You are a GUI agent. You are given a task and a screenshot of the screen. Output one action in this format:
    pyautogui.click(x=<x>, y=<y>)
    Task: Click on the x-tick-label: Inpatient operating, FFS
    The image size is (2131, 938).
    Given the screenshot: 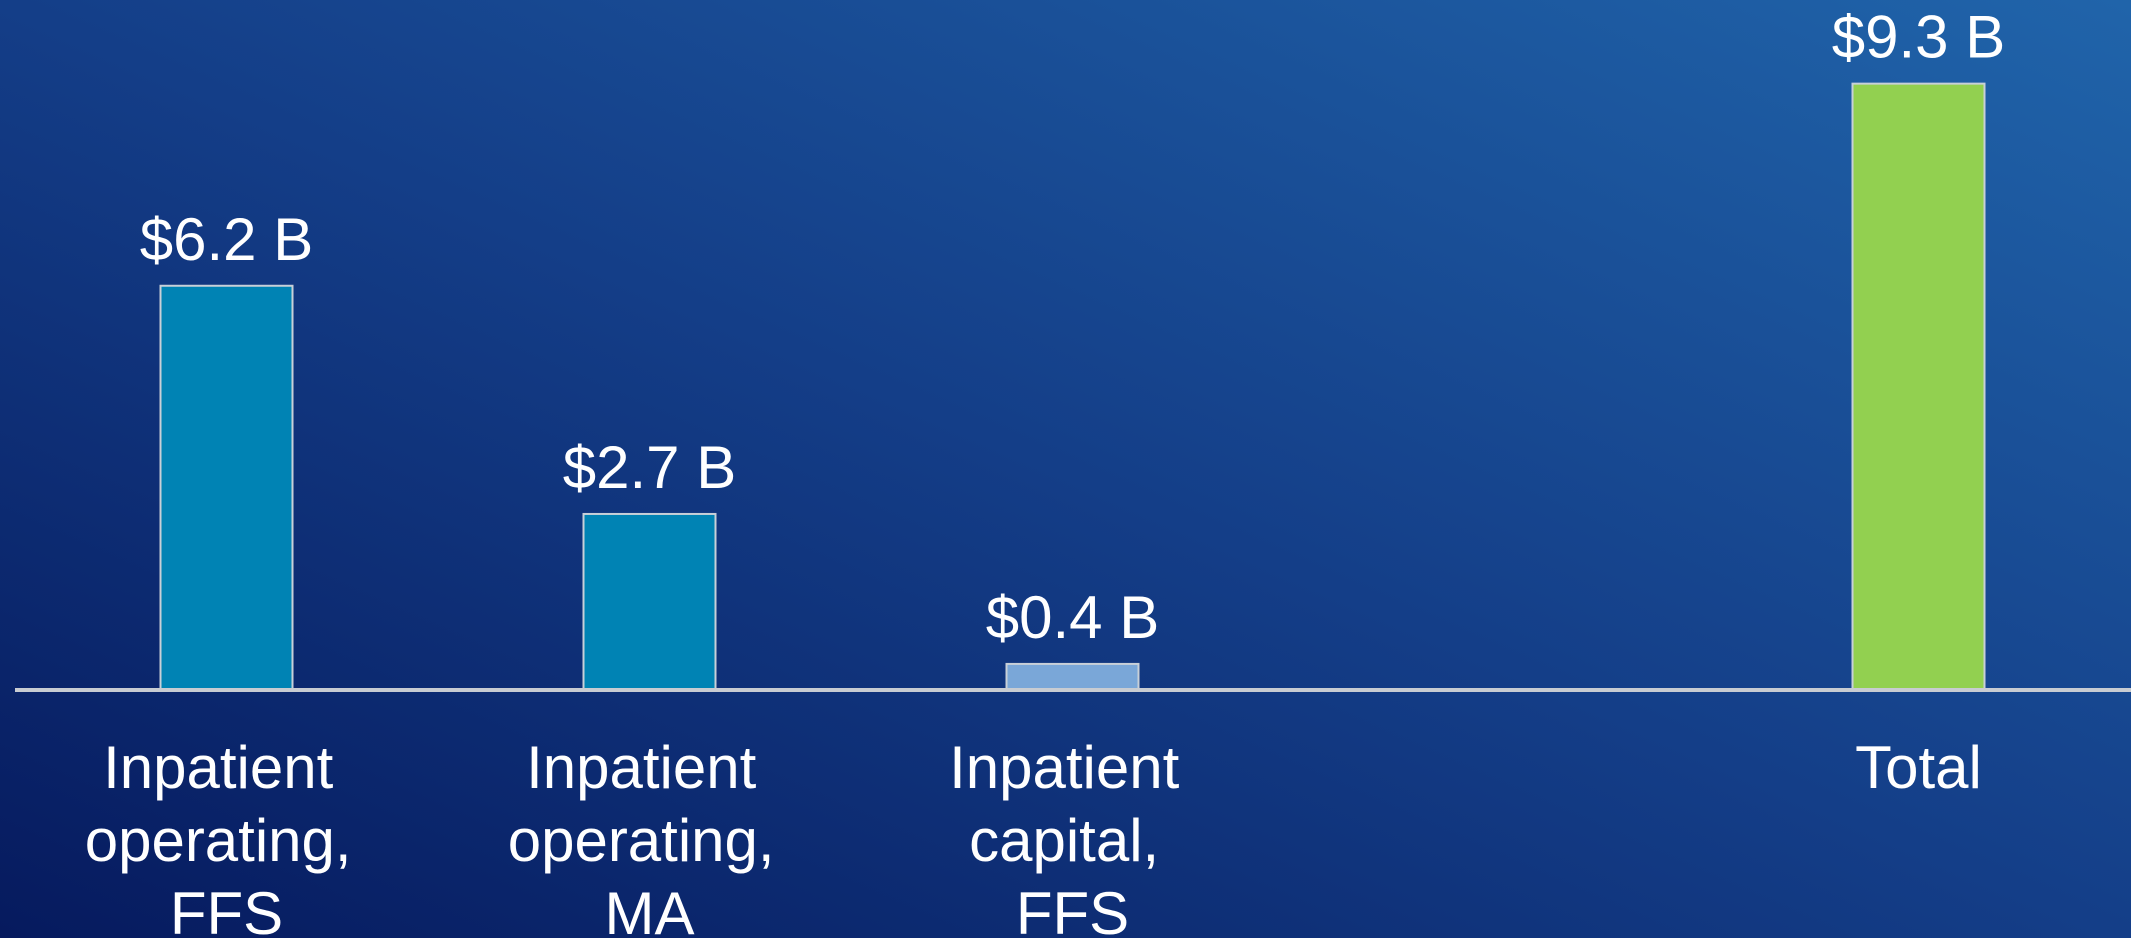 What is the action you would take?
    pyautogui.click(x=227, y=836)
    